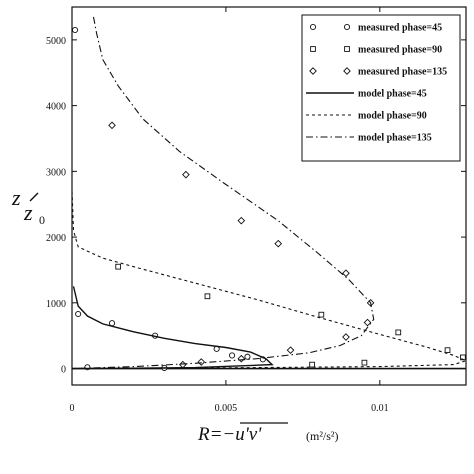 This screenshot has height=474, width=474. Describe the element at coordinates (402, 72) in the screenshot. I see `legend-label: measured phase=135` at that location.